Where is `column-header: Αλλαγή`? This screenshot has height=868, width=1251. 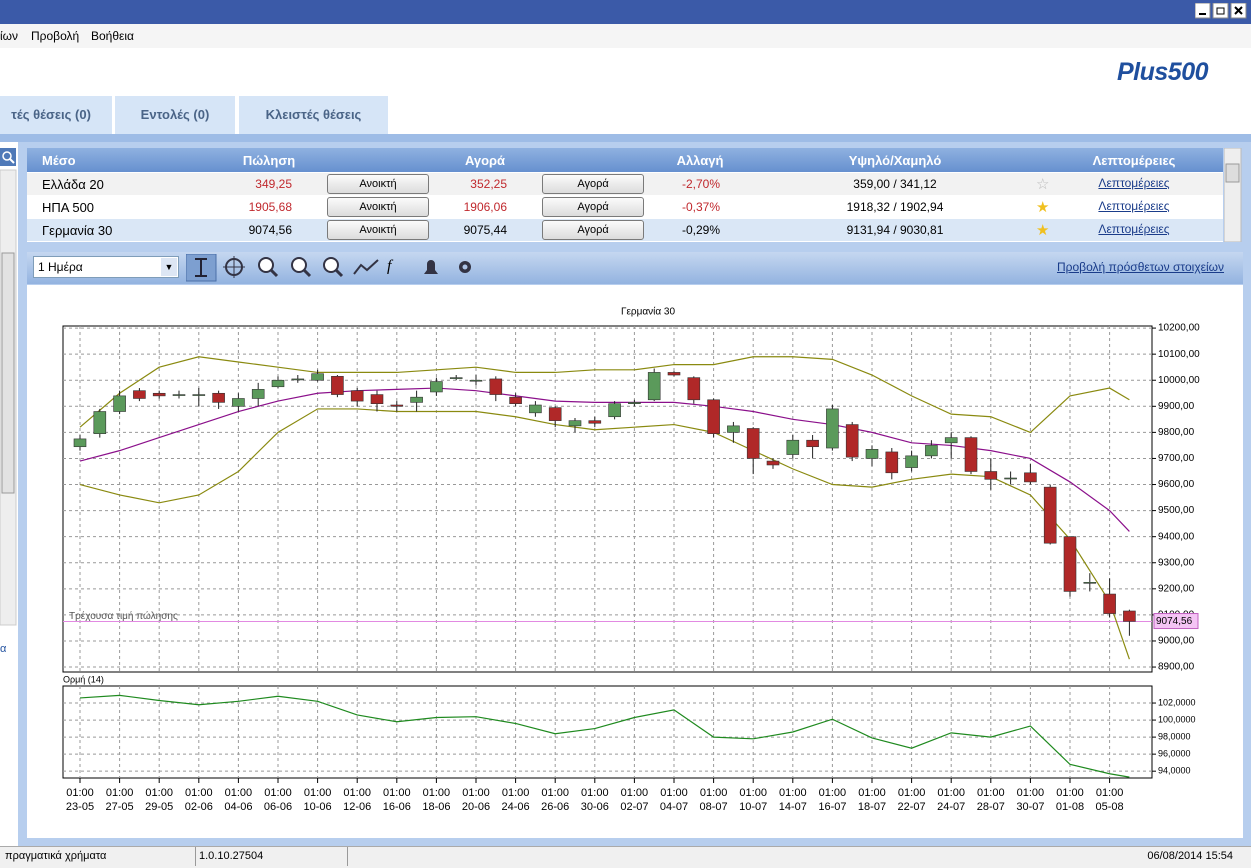 column-header: Αλλαγή is located at coordinates (700, 160).